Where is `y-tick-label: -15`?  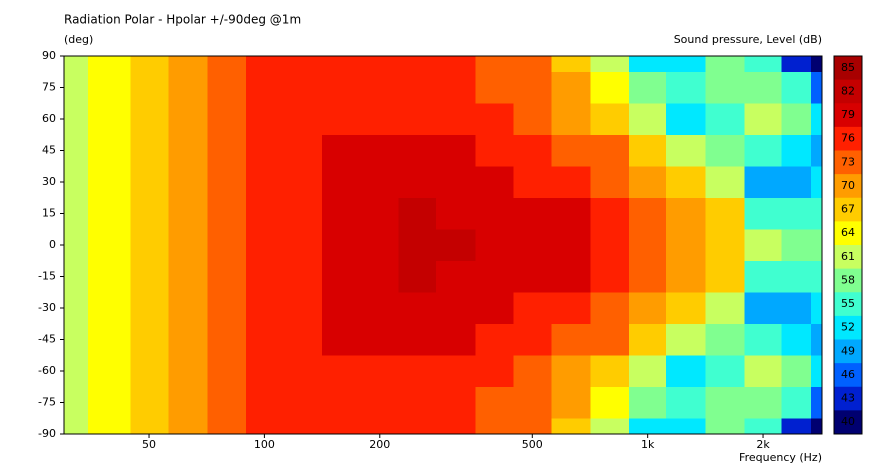
y-tick-label: -15 is located at coordinates (47, 276).